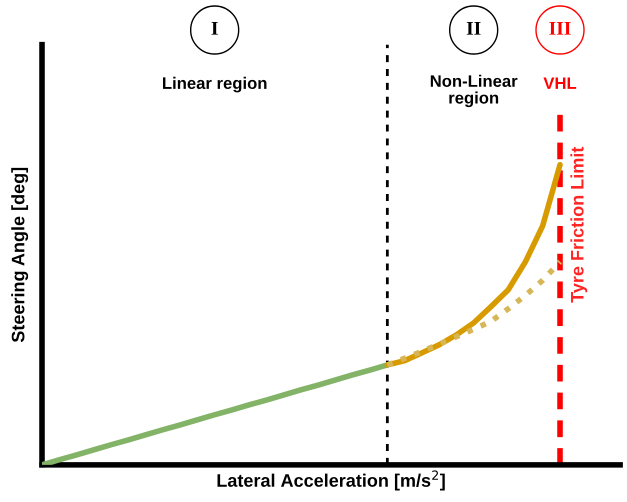  What do you see at coordinates (331, 480) in the screenshot?
I see `x-axis-title: Lateral Acceleration [m/s$^{2}$]` at bounding box center [331, 480].